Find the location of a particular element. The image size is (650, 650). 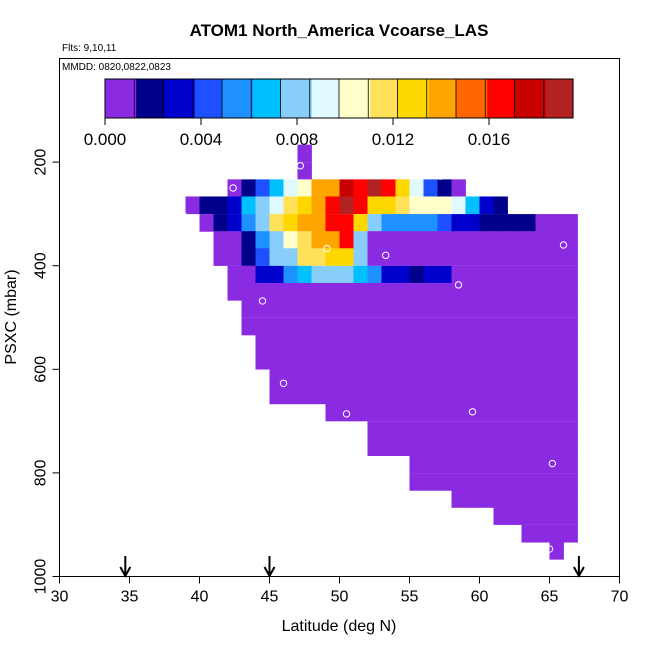

flight-arrow-head is located at coordinates (579, 572).